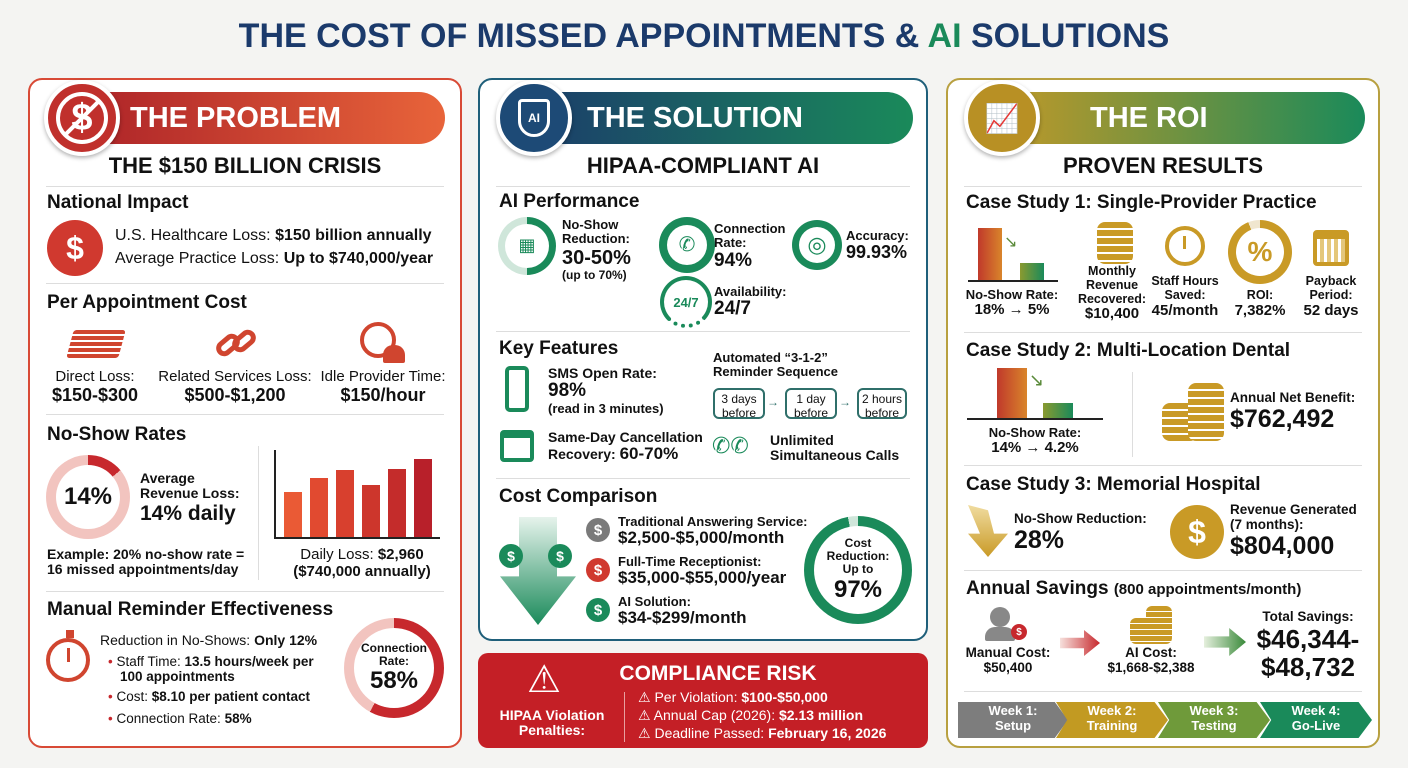 The width and height of the screenshot is (1408, 768). What do you see at coordinates (190, 609) in the screenshot?
I see `manual-reminder-heading: Manual Reminder Effectiveness` at bounding box center [190, 609].